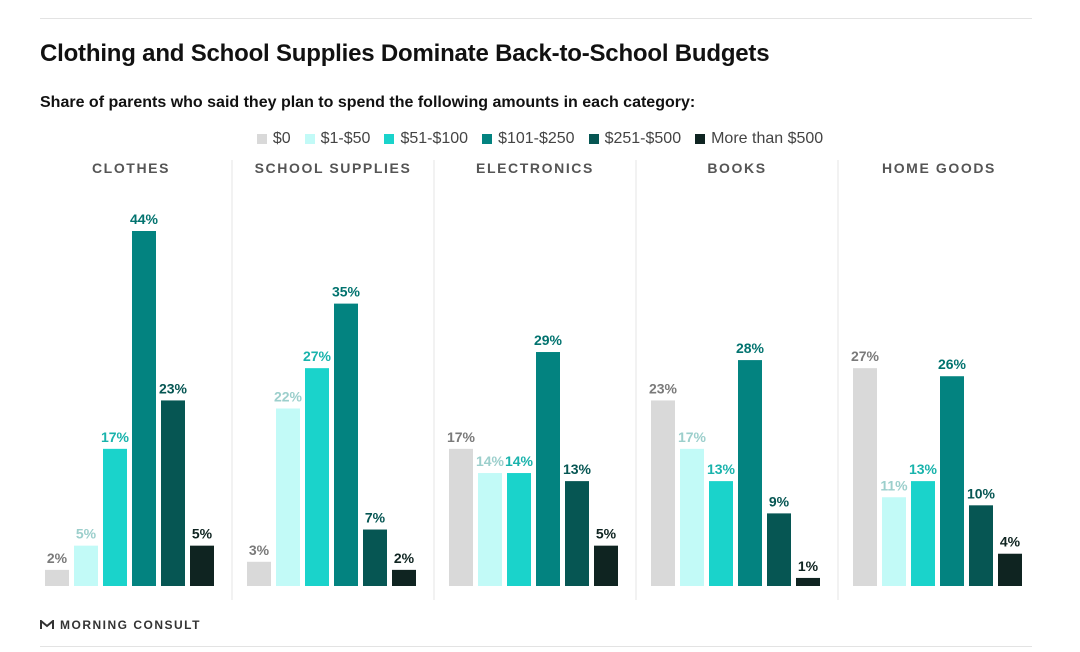  Describe the element at coordinates (736, 168) in the screenshot. I see `category-label: BOOKS` at that location.